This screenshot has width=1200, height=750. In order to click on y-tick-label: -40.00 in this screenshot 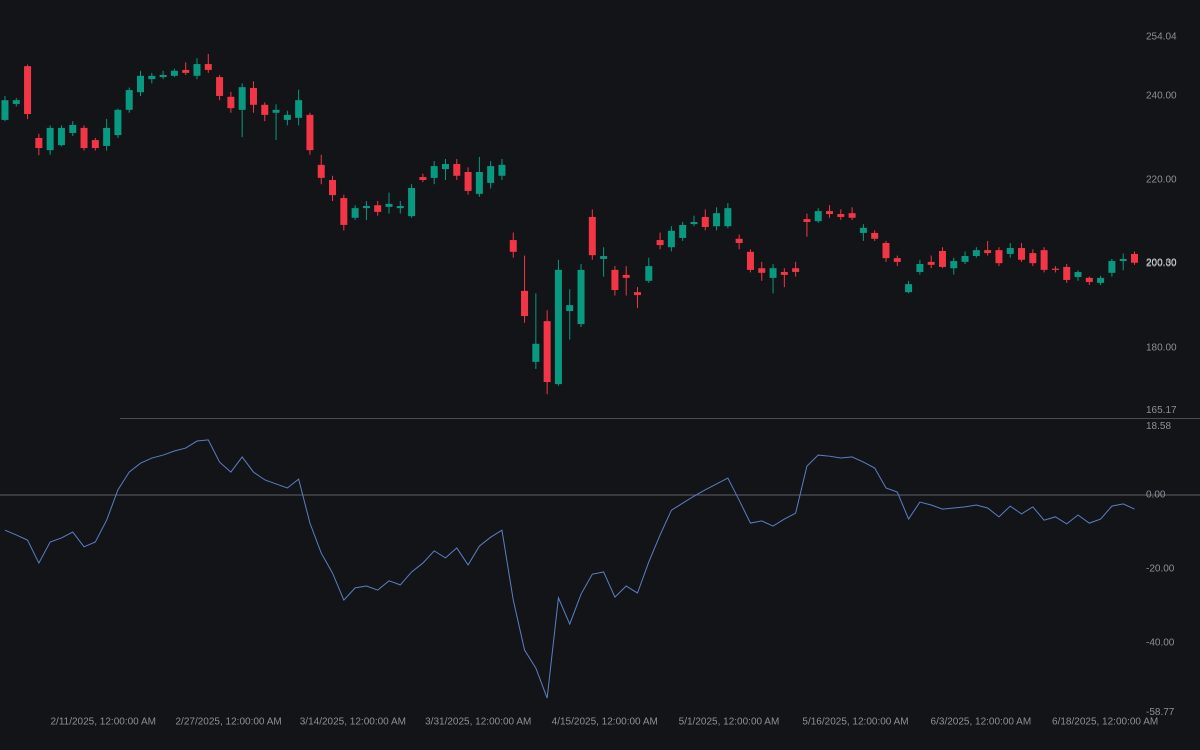, I will do `click(1160, 643)`.